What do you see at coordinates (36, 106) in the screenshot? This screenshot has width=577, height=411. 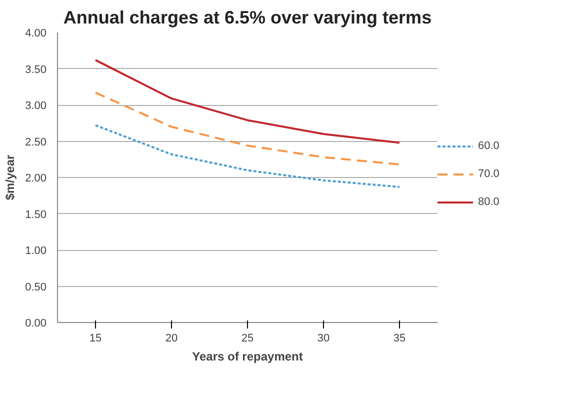 I see `y-tick-label: 3.00` at bounding box center [36, 106].